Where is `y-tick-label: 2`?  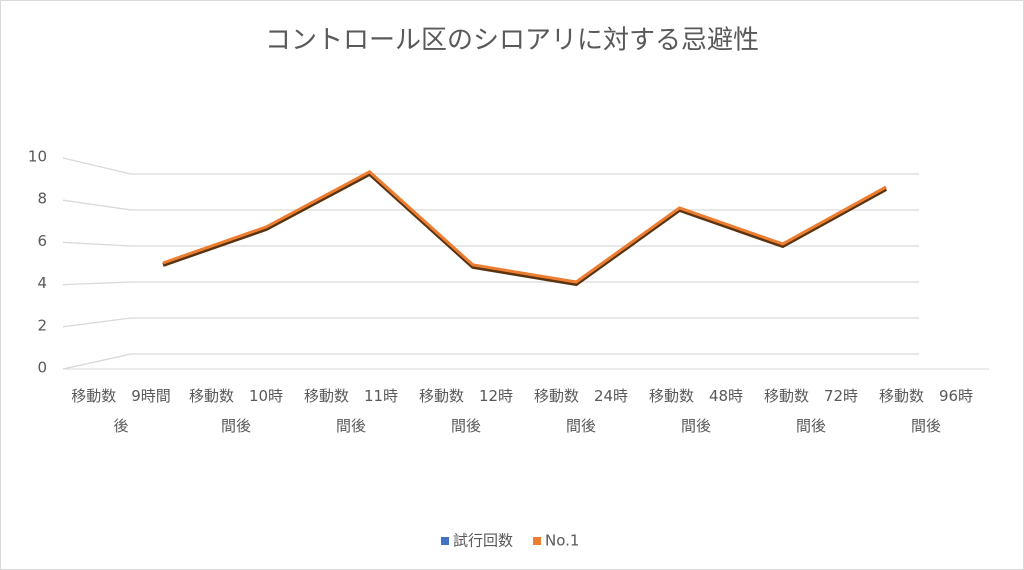
y-tick-label: 2 is located at coordinates (42, 325).